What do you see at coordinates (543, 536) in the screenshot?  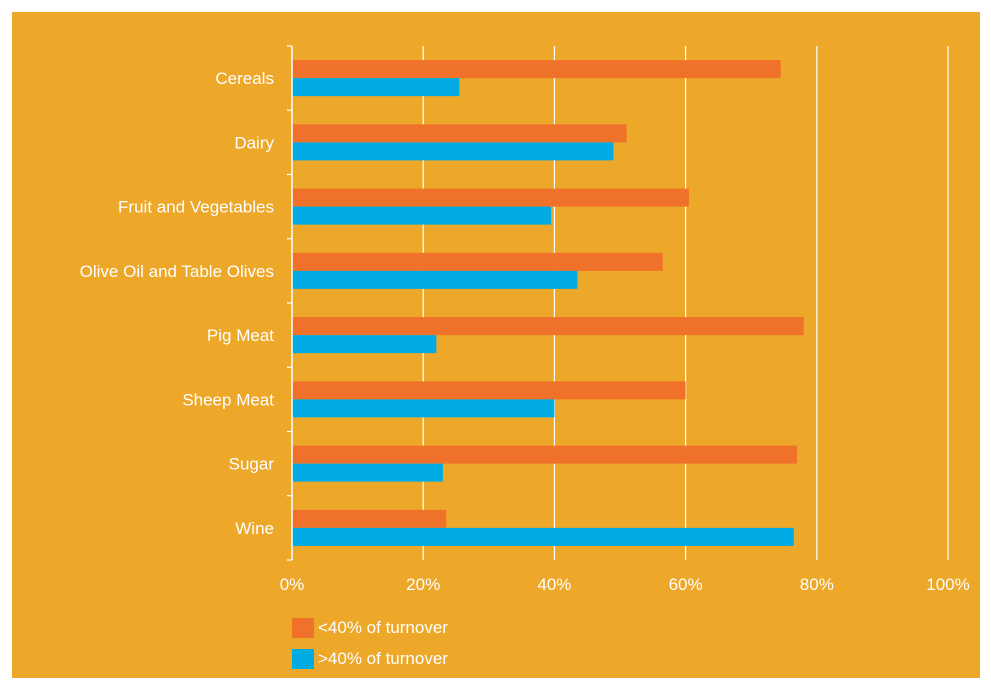 I see `bar-over-40-wine` at bounding box center [543, 536].